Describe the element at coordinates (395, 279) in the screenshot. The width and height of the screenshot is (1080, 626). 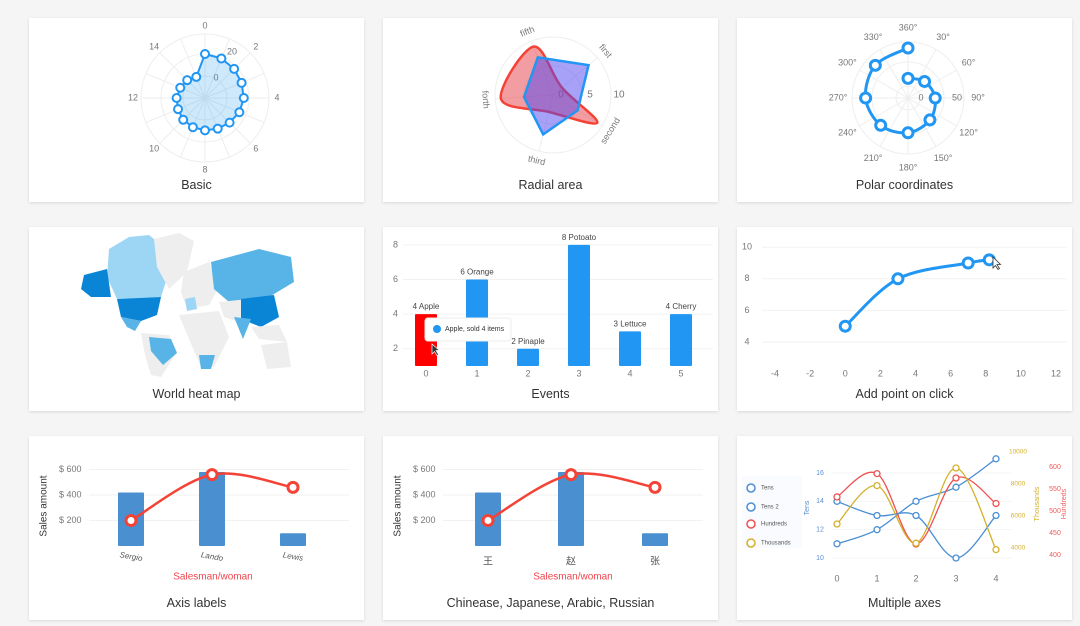
I see `y-tick-label: 6` at that location.